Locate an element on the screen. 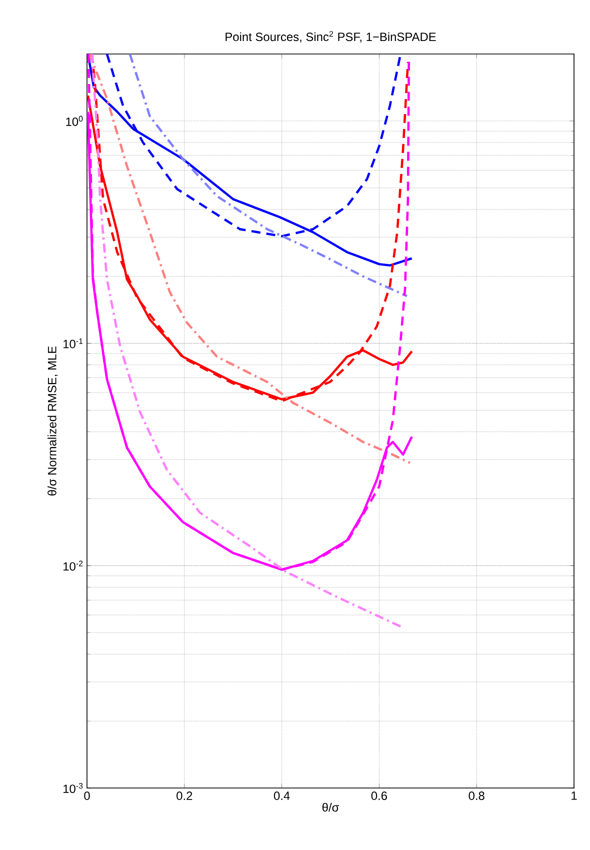 The image size is (590, 850). y-tick-label: 10$^{-1}$ is located at coordinates (73, 343).